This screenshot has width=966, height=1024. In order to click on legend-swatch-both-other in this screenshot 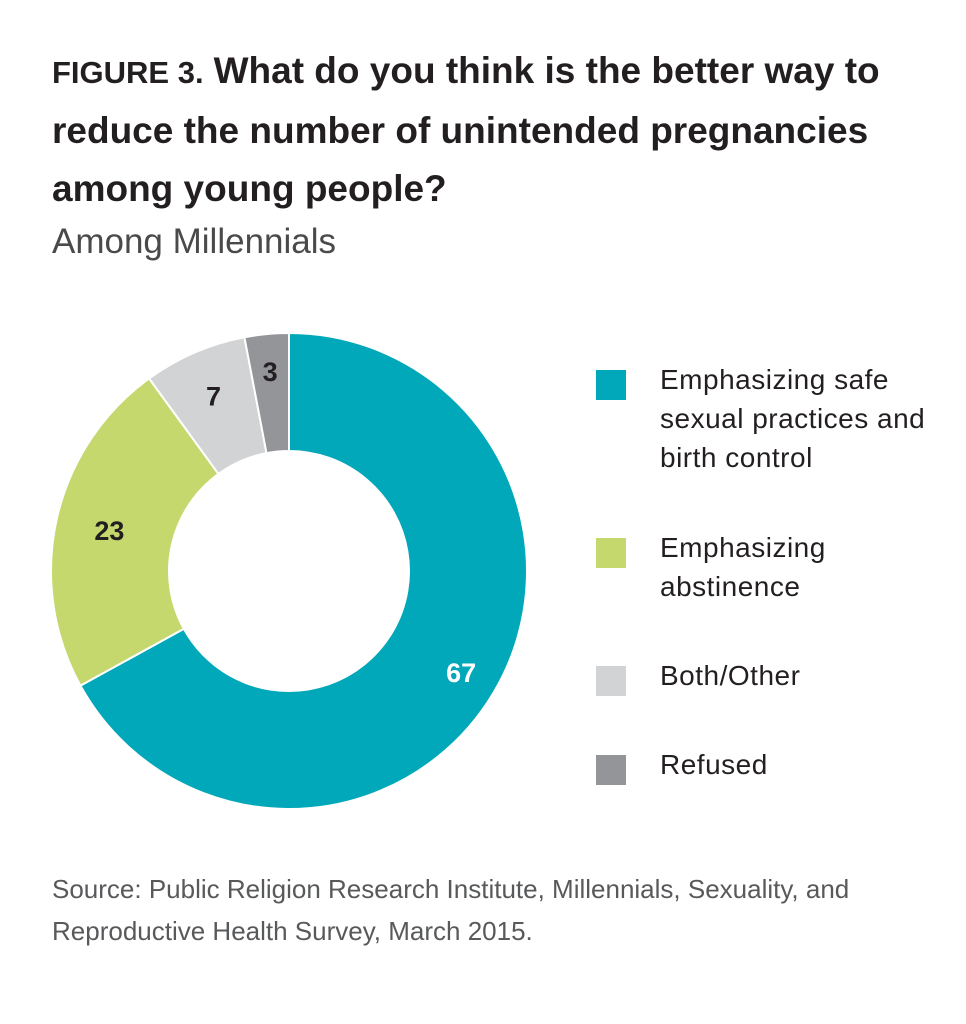, I will do `click(611, 681)`.